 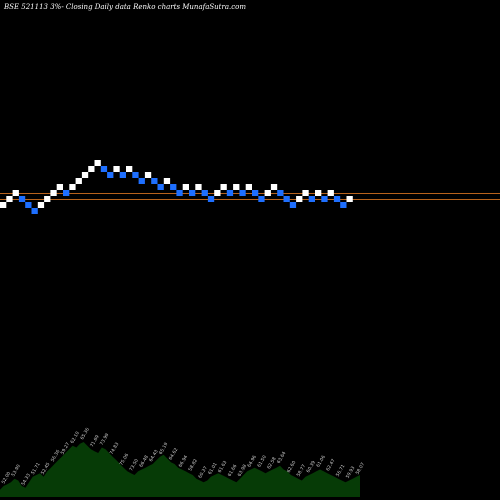 I want to click on renko-bricks, so click(x=176, y=187).